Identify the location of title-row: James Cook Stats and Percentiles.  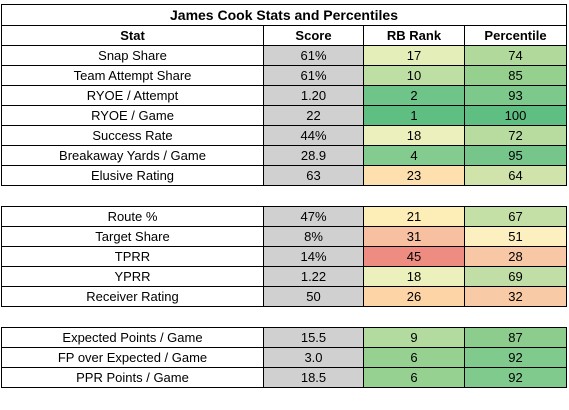
(284, 15).